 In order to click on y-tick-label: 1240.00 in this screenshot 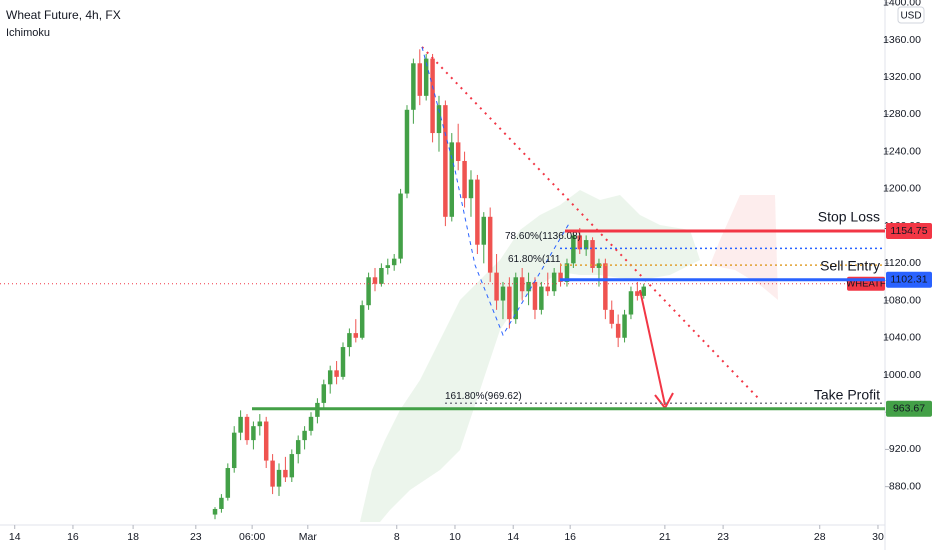, I will do `click(902, 151)`.